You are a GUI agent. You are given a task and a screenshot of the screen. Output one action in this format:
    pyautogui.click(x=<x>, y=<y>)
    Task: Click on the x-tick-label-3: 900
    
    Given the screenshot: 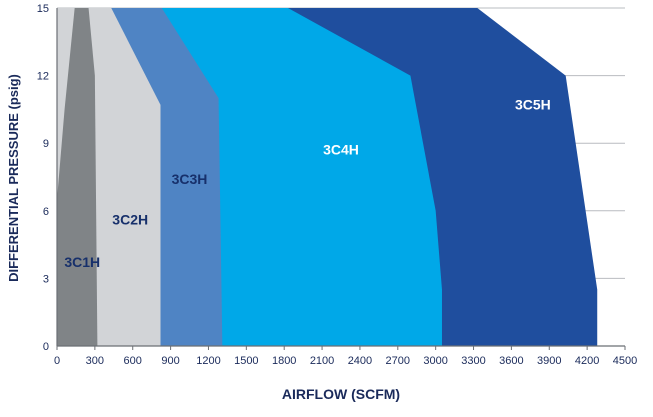 What is the action you would take?
    pyautogui.click(x=170, y=361)
    